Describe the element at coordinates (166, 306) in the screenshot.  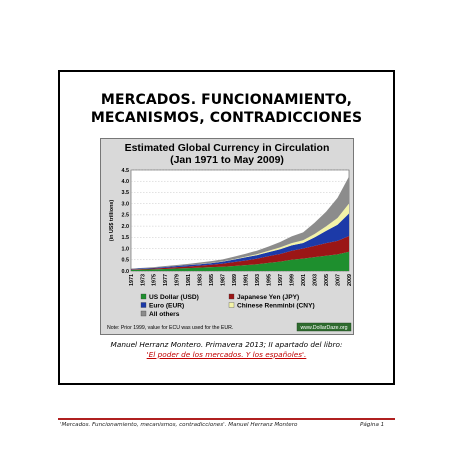
I see `legend-label: Euro (EUR)` at that location.